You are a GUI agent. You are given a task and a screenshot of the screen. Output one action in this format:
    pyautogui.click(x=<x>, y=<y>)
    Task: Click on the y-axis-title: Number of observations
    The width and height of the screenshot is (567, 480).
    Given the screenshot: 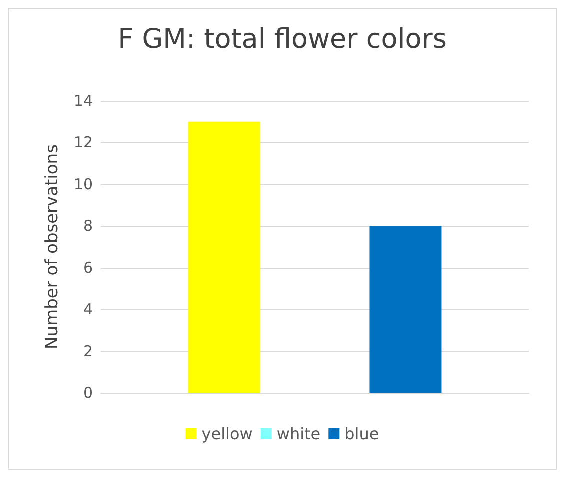 What is the action you would take?
    pyautogui.click(x=52, y=247)
    